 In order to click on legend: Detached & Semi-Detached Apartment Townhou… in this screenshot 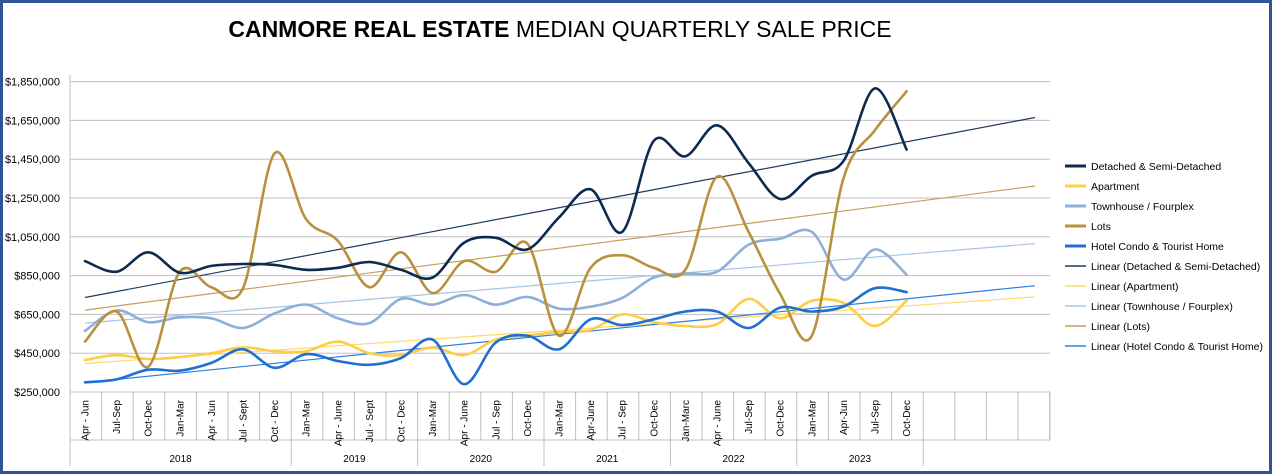, I will do `click(1164, 257)`.